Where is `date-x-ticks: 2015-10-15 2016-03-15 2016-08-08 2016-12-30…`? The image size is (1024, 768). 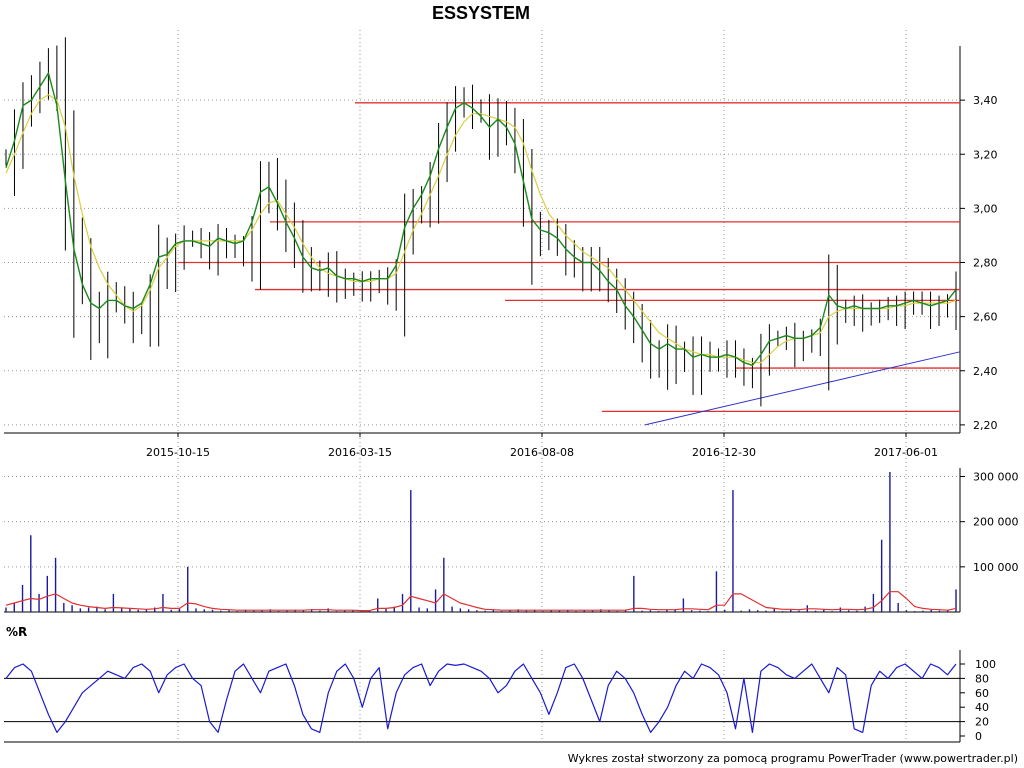 date-x-ticks: 2015-10-15 2016-03-15 2016-08-08 2016-12-30… is located at coordinates (542, 446).